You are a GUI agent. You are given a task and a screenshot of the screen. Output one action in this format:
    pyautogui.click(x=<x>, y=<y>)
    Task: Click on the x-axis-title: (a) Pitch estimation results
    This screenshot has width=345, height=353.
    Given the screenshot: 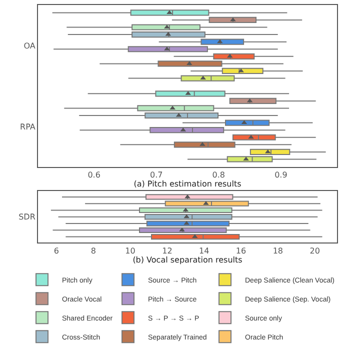 What is the action you would take?
    pyautogui.click(x=188, y=184)
    